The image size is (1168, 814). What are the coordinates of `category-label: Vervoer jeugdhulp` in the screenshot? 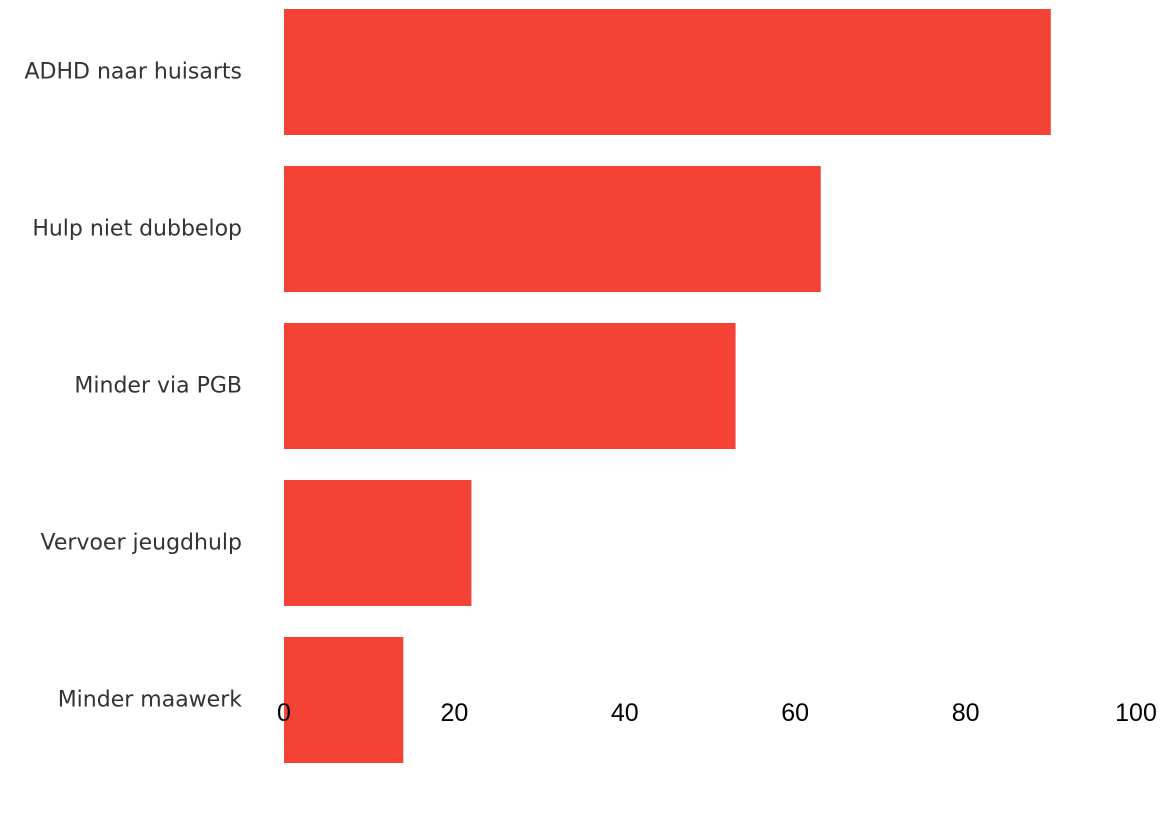 It's located at (141, 543).